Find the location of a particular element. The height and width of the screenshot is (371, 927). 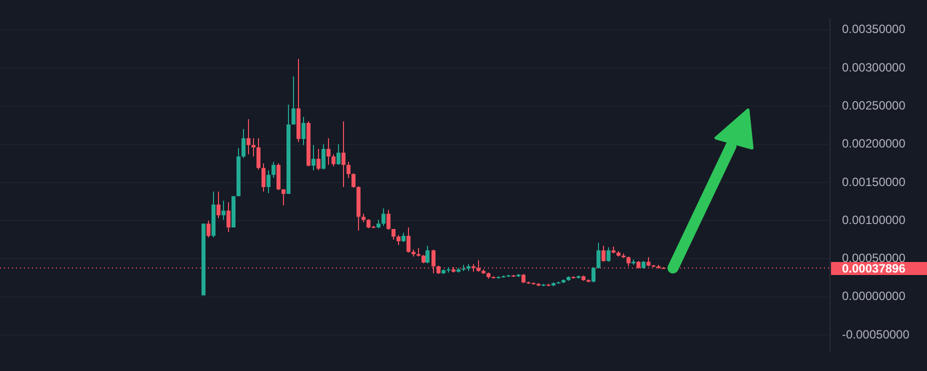

y-tick-label: 0.00300000 is located at coordinates (874, 67).